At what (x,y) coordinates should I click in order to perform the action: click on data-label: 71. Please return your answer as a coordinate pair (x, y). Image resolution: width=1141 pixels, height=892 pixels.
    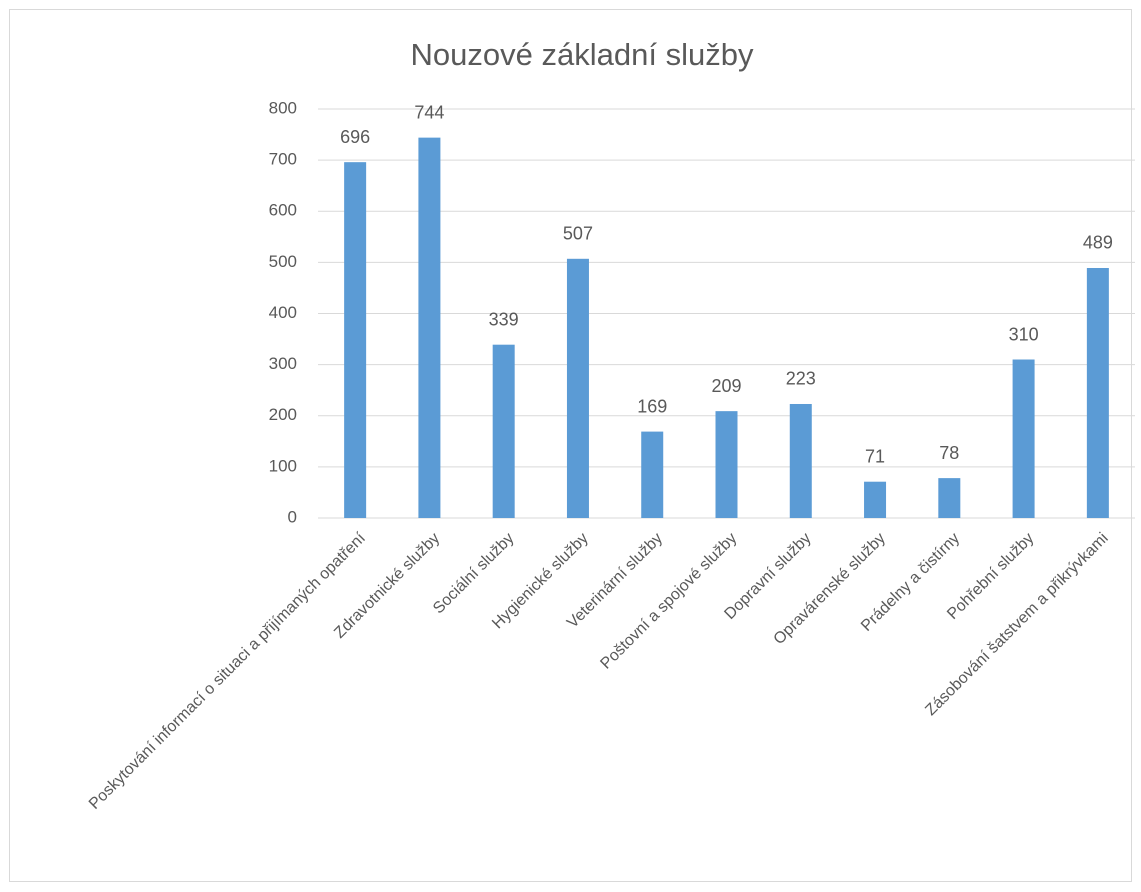
    Looking at the image, I should click on (875, 456).